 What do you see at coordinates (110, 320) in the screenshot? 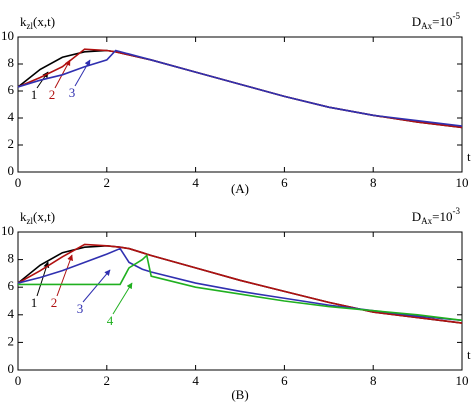
I see `series-label: 4` at bounding box center [110, 320].